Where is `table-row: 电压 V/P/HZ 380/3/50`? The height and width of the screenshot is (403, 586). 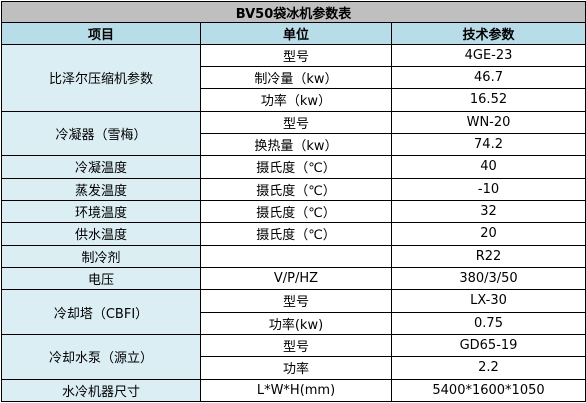
table-row: 电压 V/P/HZ 380/3/50 is located at coordinates (293, 278).